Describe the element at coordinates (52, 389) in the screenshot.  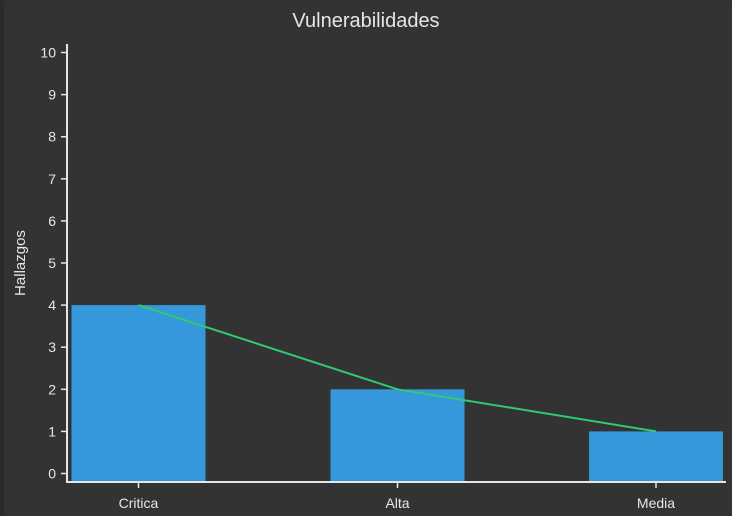
I see `y-tick-label: 2` at that location.